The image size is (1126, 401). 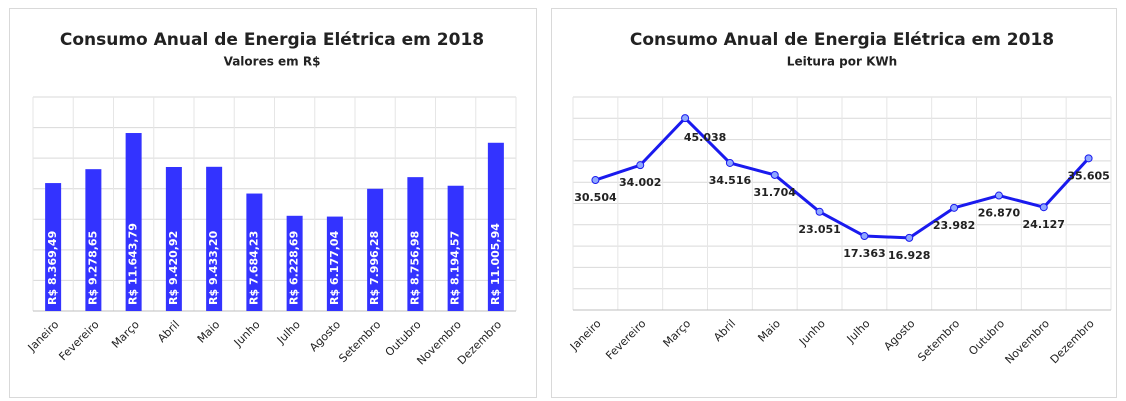 What do you see at coordinates (595, 197) in the screenshot?
I see `data-label: 30.504` at bounding box center [595, 197].